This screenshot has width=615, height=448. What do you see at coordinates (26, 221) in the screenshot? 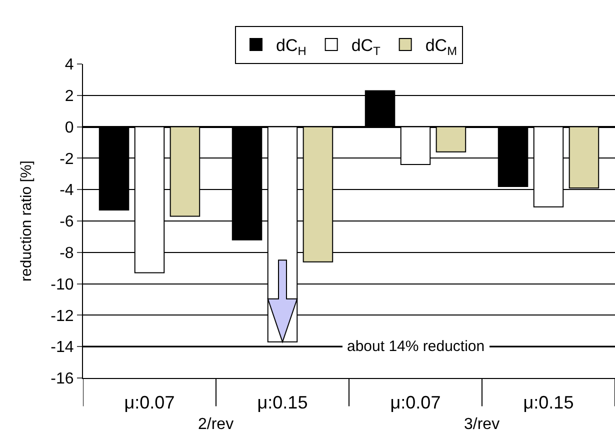
I see `y-axis-title: reduction ratio [%]` at bounding box center [26, 221].